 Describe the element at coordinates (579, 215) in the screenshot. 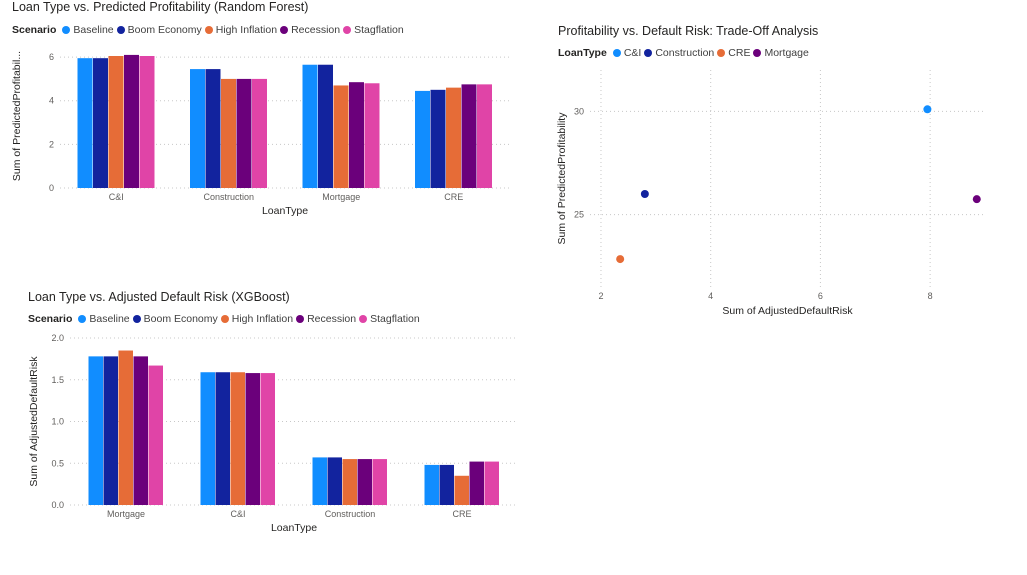

I see `chart3-ytick-label: 25` at that location.